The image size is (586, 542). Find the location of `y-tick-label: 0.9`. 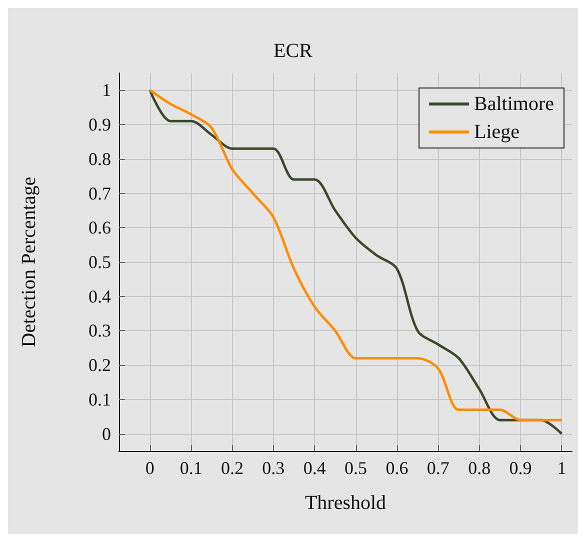

y-tick-label: 0.9 is located at coordinates (99, 124).